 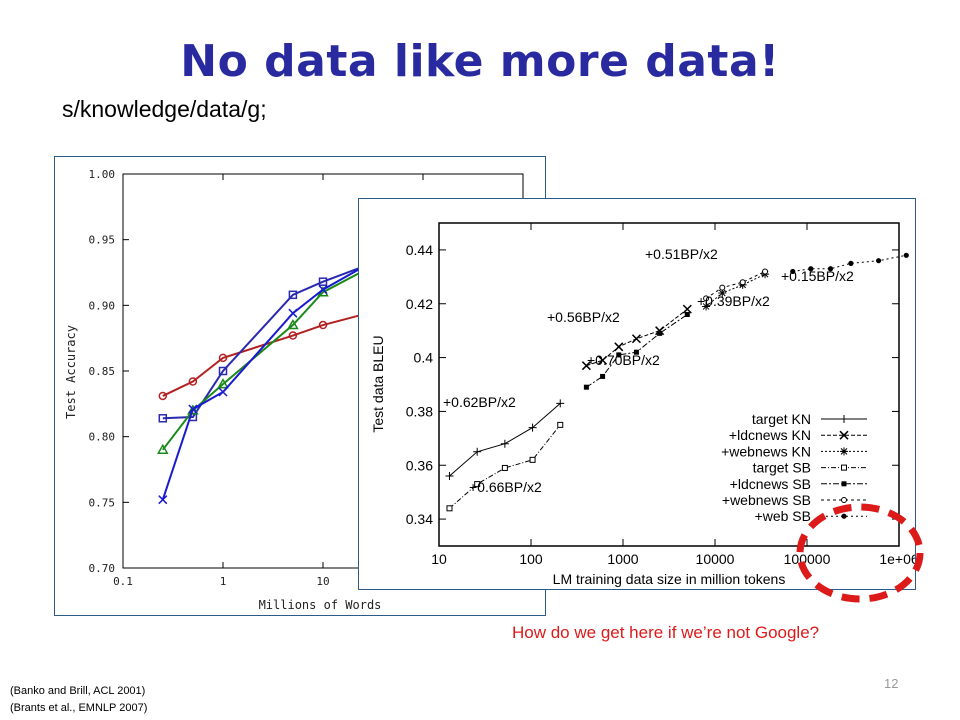 What do you see at coordinates (715, 559) in the screenshot?
I see `bleu-xtick: 10000` at bounding box center [715, 559].